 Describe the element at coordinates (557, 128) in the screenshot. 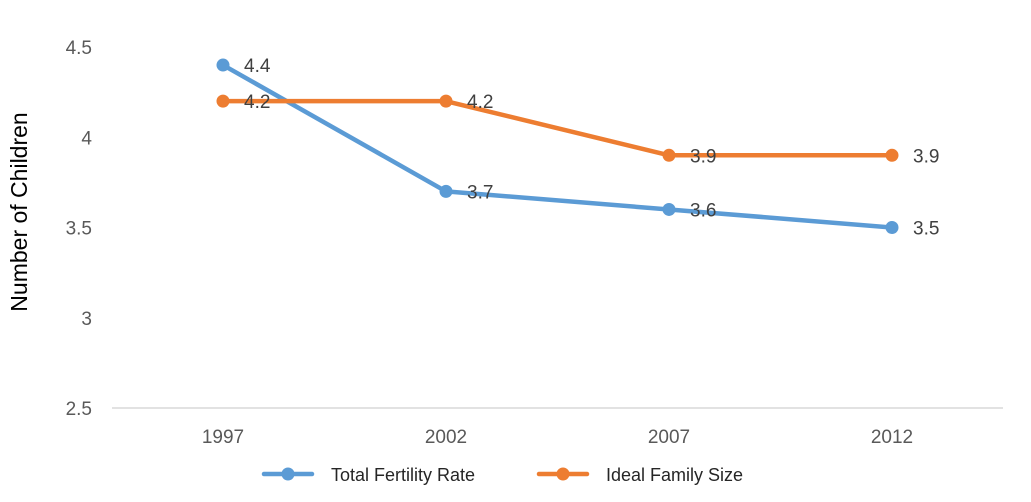

I see `series-line` at that location.